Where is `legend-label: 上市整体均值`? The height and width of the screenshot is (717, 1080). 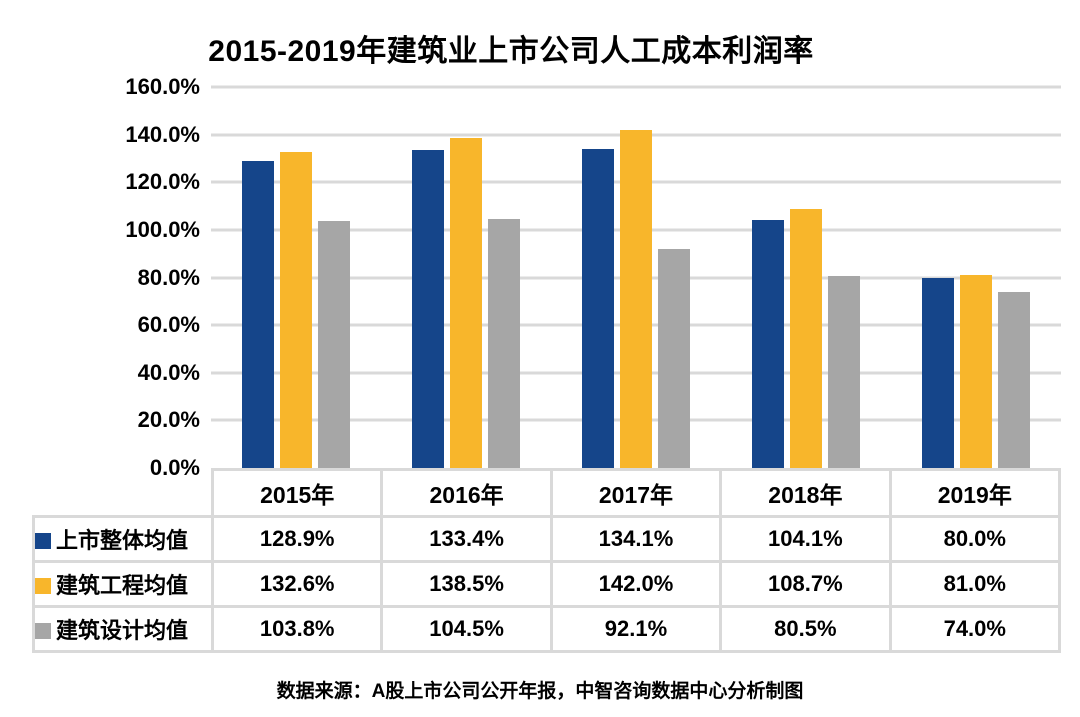 legend-label: 上市整体均值 is located at coordinates (122, 541).